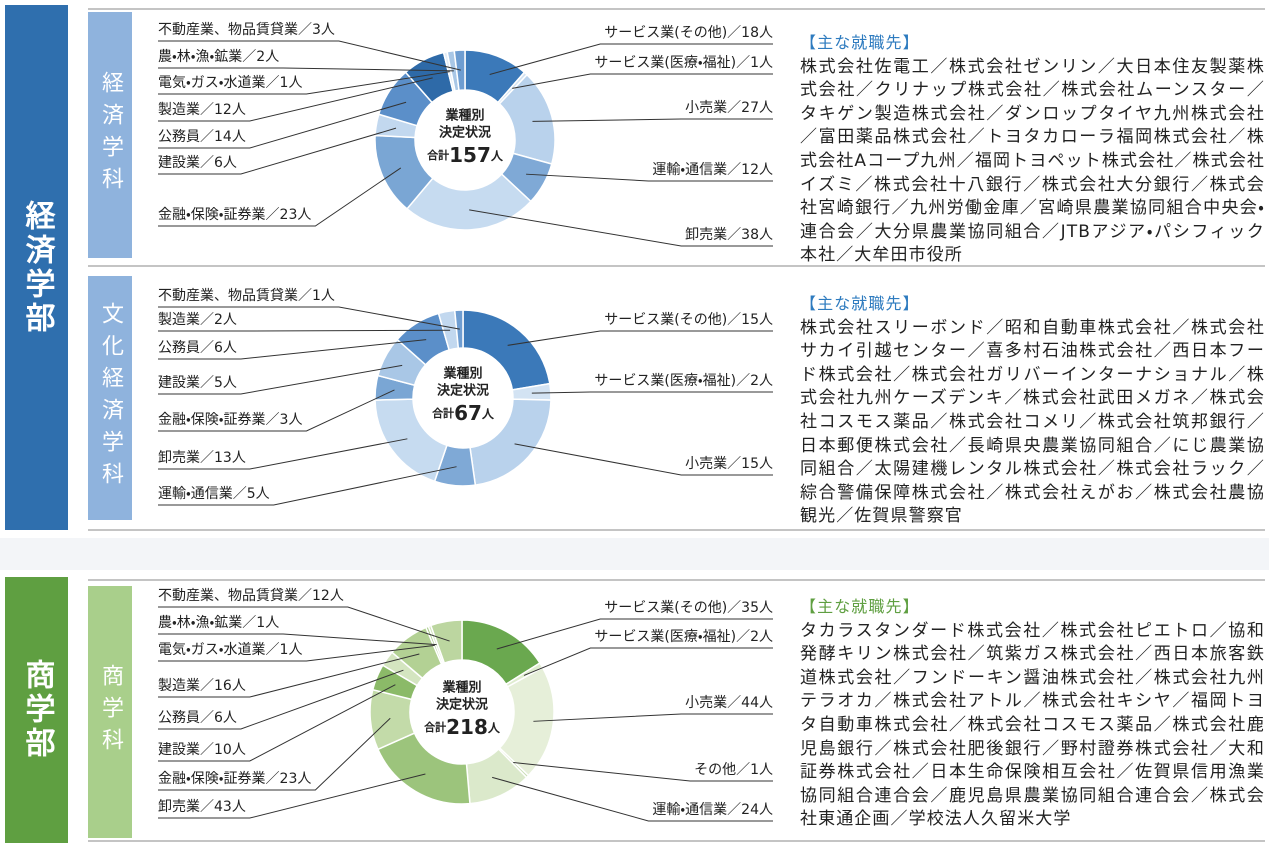 This screenshot has width=1269, height=843. I want to click on center-total: 合計157人, so click(465, 155).